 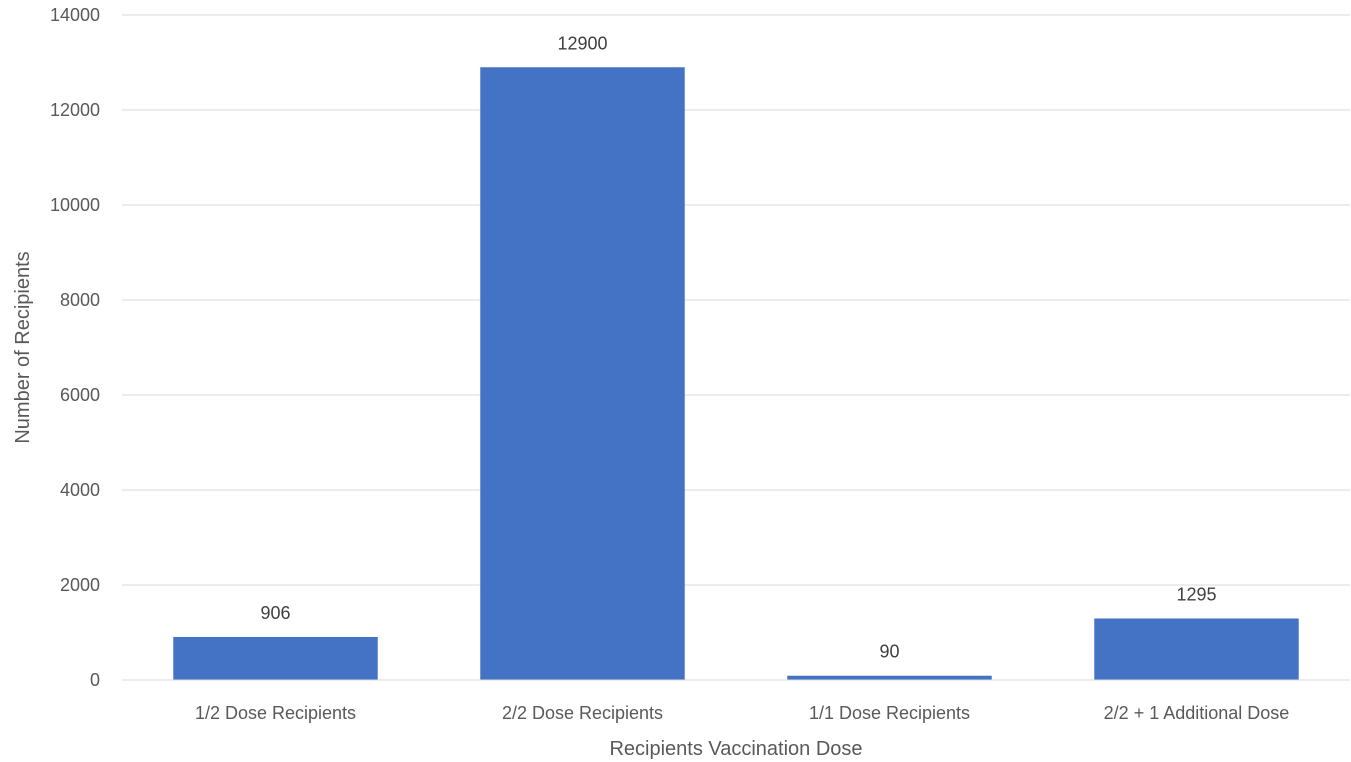 What do you see at coordinates (80, 300) in the screenshot?
I see `y-tick-label: 8000` at bounding box center [80, 300].